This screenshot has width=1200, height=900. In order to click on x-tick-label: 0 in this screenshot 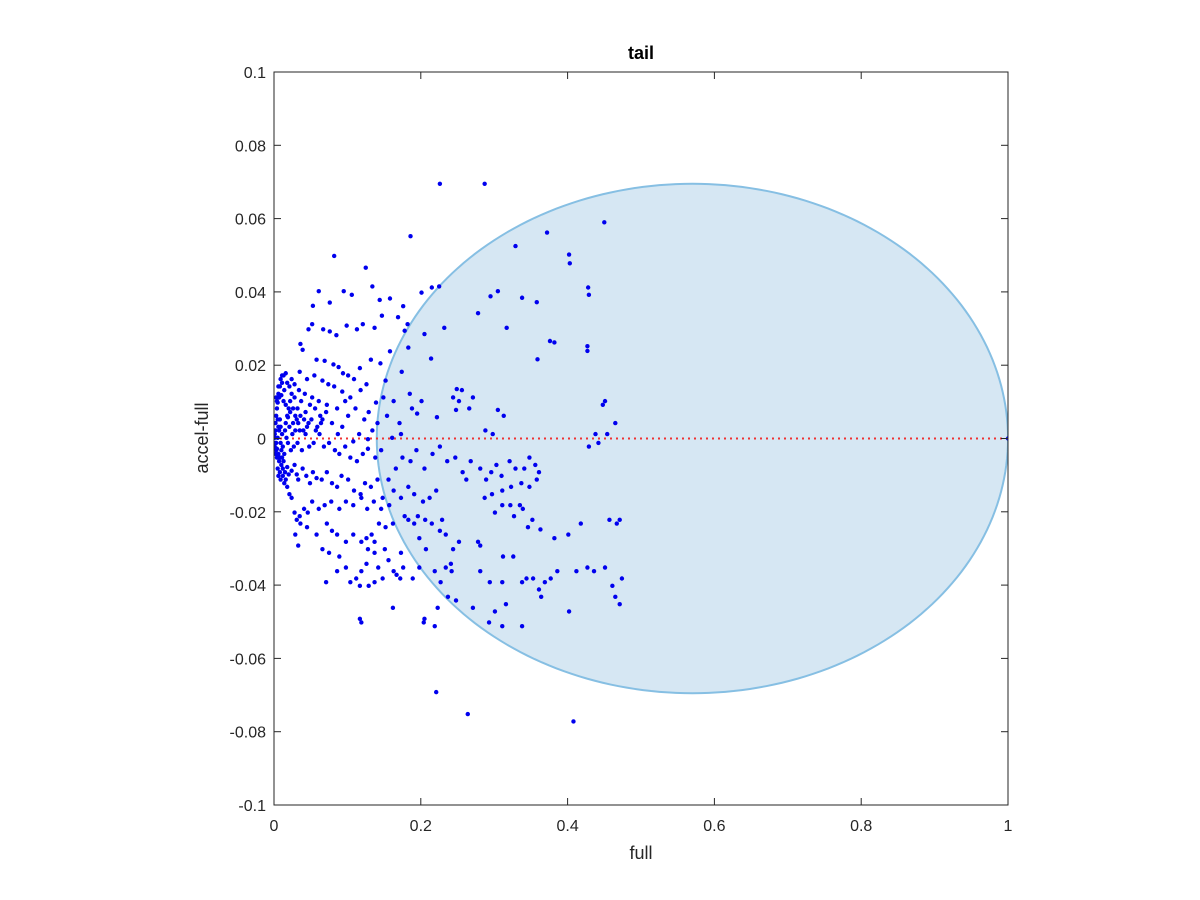, I will do `click(274, 826)`.